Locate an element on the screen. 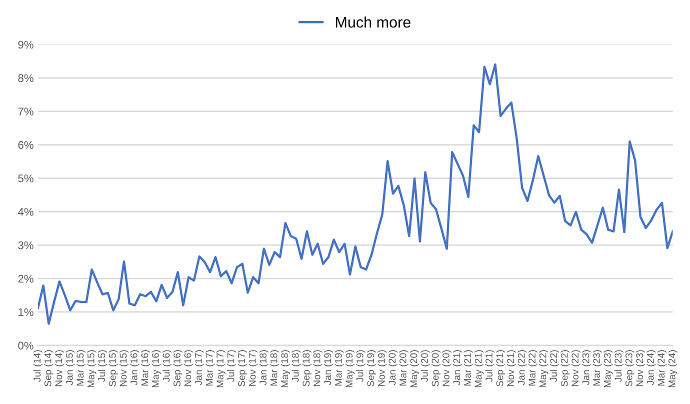 The height and width of the screenshot is (404, 690). x-tick-label: Sep (20) is located at coordinates (436, 368).